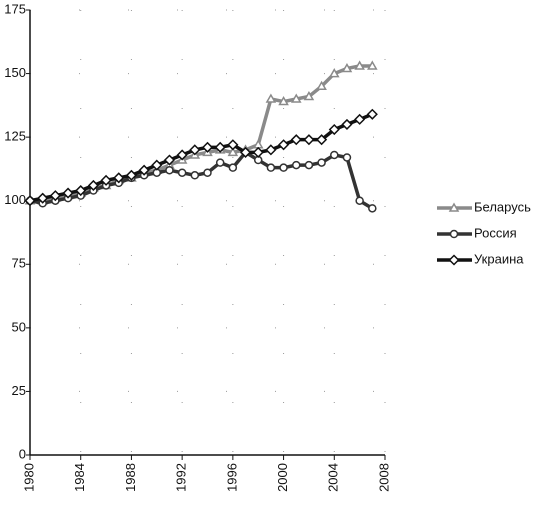  Describe the element at coordinates (19, 263) in the screenshot. I see `y-tick-label: 75` at that location.